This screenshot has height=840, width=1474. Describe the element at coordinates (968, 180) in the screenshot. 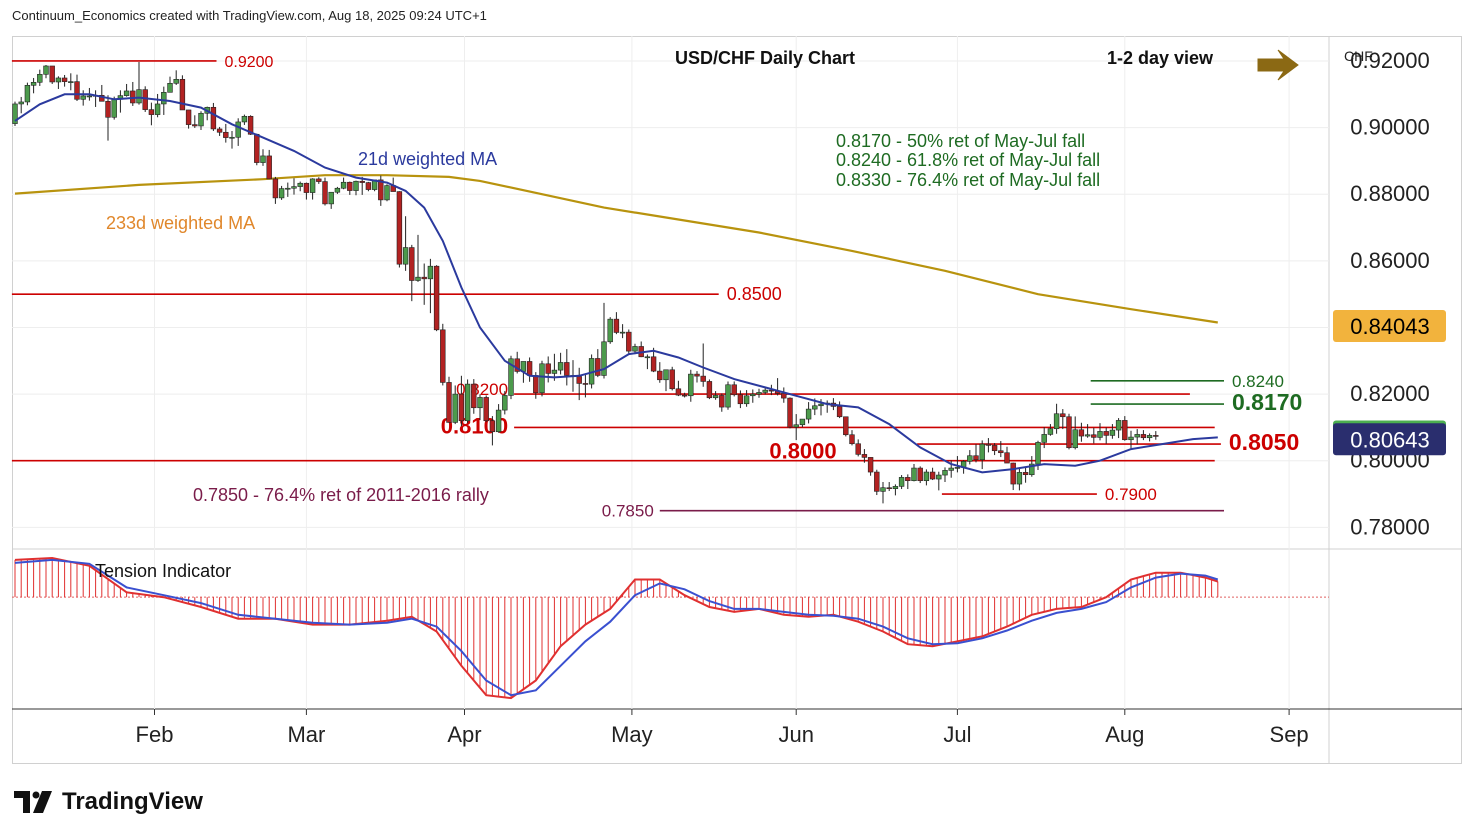

I see `annotation-76-4-ret: 0.8330 - 76.4% ret of May-Jul fall` at that location.